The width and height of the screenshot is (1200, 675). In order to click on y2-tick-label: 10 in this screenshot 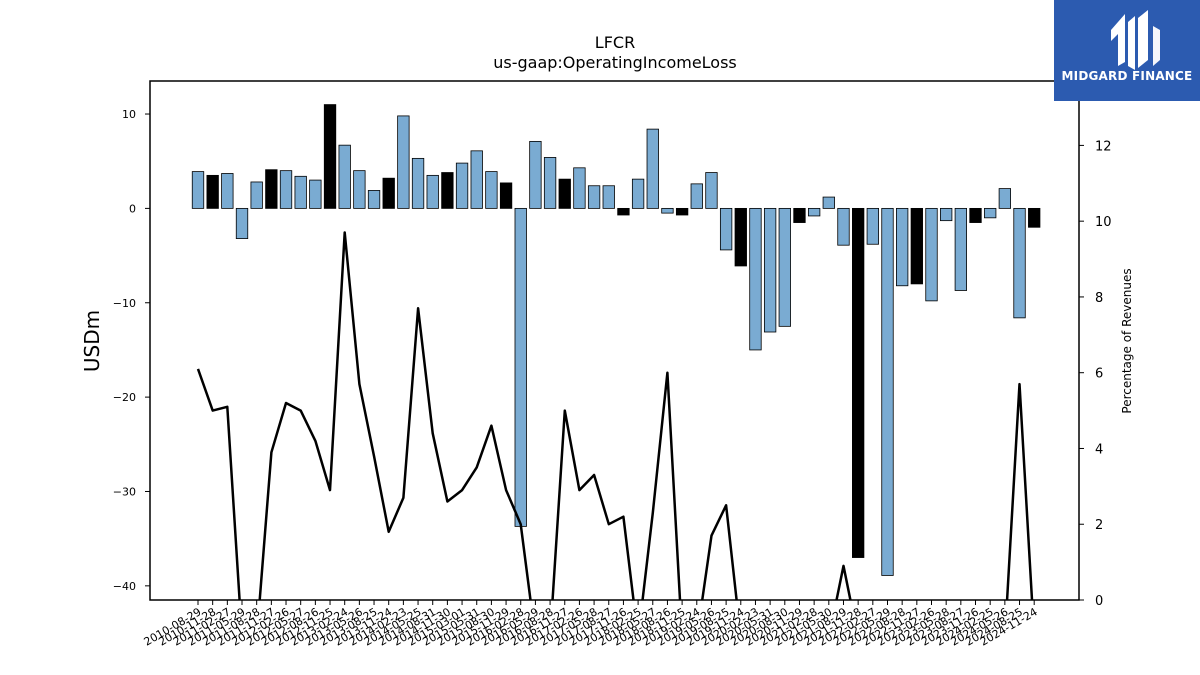, I will do `click(1103, 222)`.